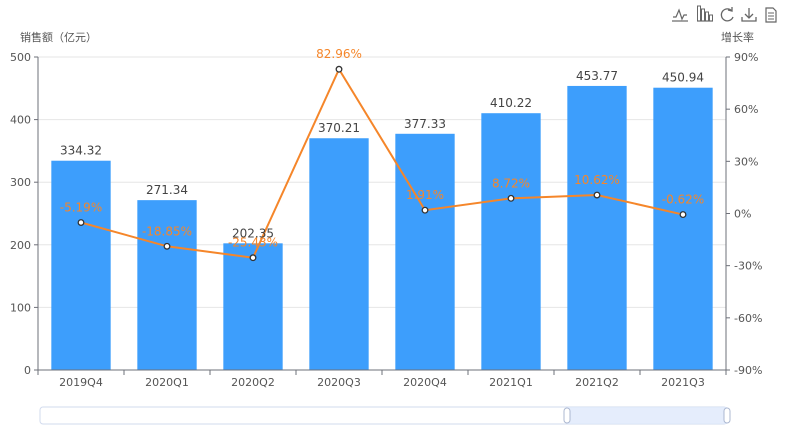 This screenshot has height=436, width=791. What do you see at coordinates (253, 382) in the screenshot?
I see `x-axis-tick-label: 2020Q2` at bounding box center [253, 382].